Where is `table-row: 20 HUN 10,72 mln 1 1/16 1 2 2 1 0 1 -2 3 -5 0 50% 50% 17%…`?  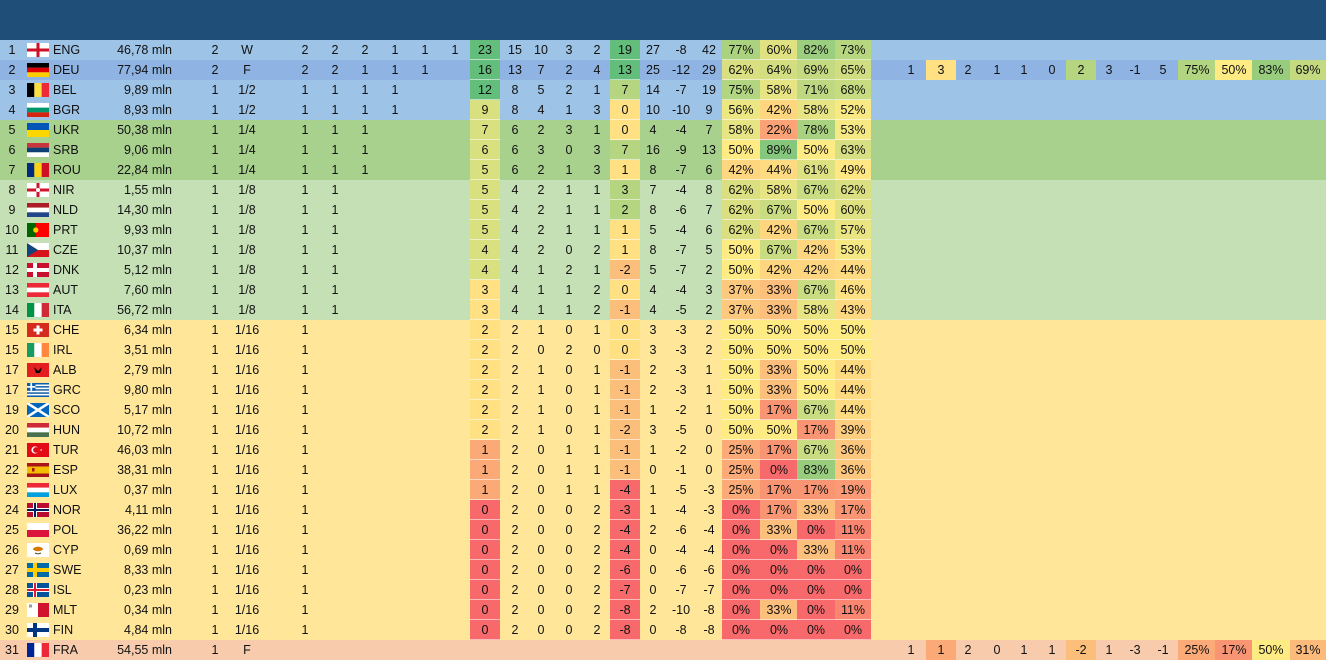 table-row: 20 HUN 10,72 mln 1 1/16 1 2 2 1 0 1 -2 3 -5 0 50% 50% 17%… is located at coordinates (663, 430).